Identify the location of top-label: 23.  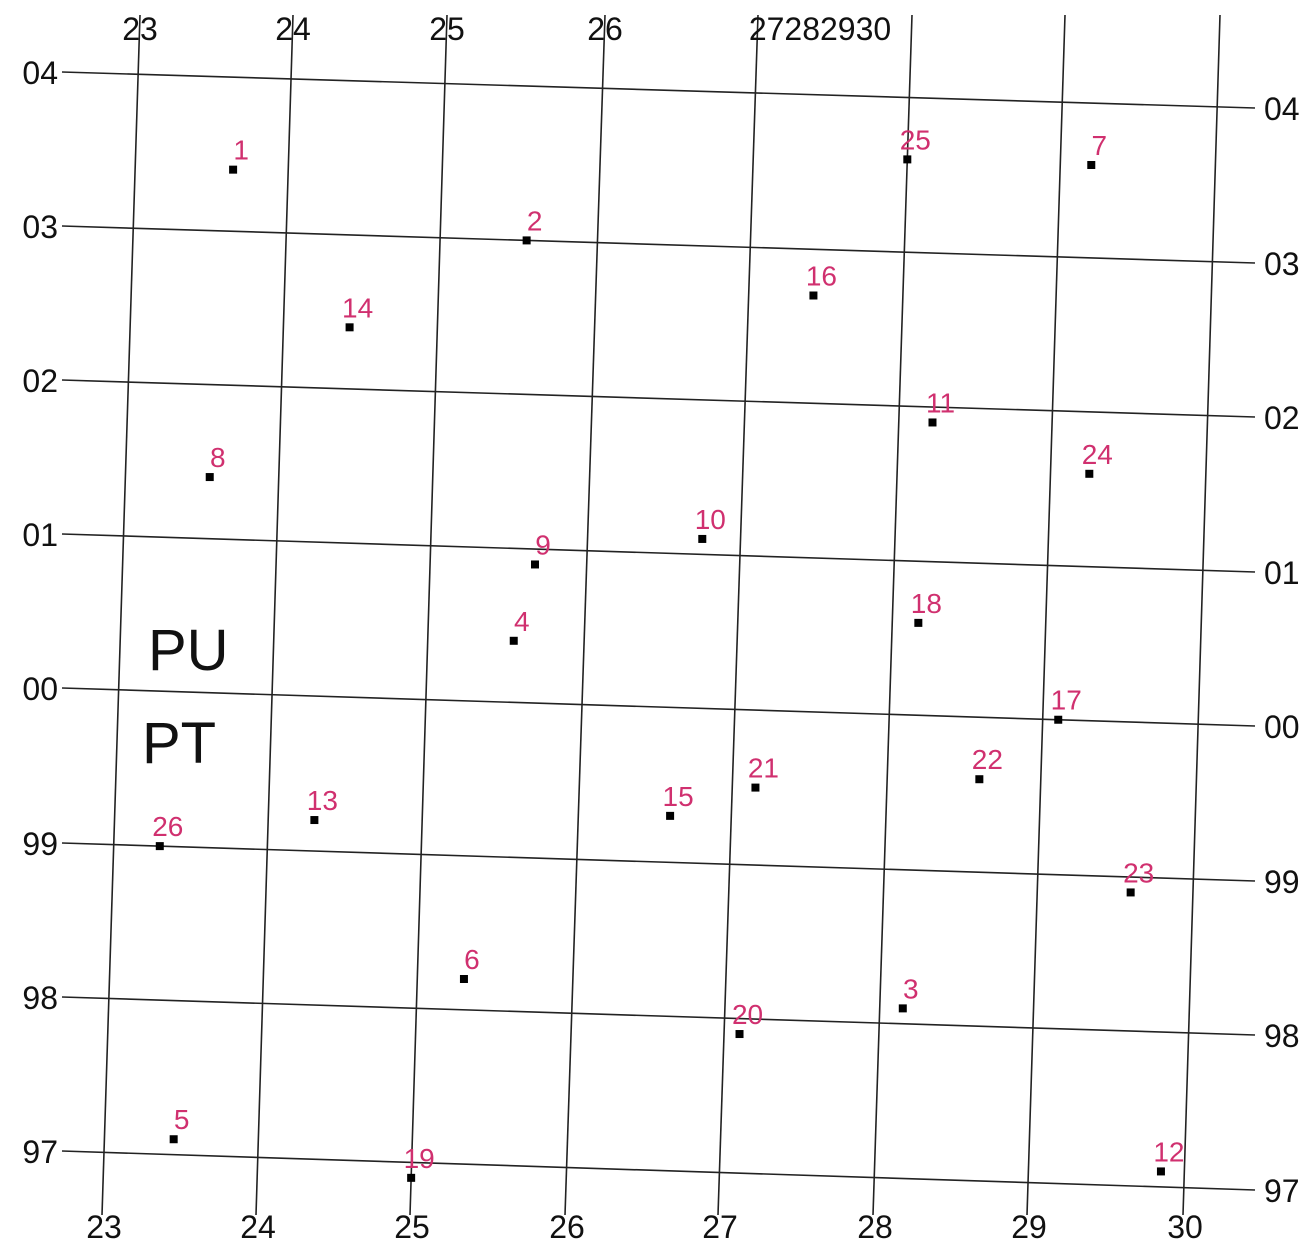
(140, 29).